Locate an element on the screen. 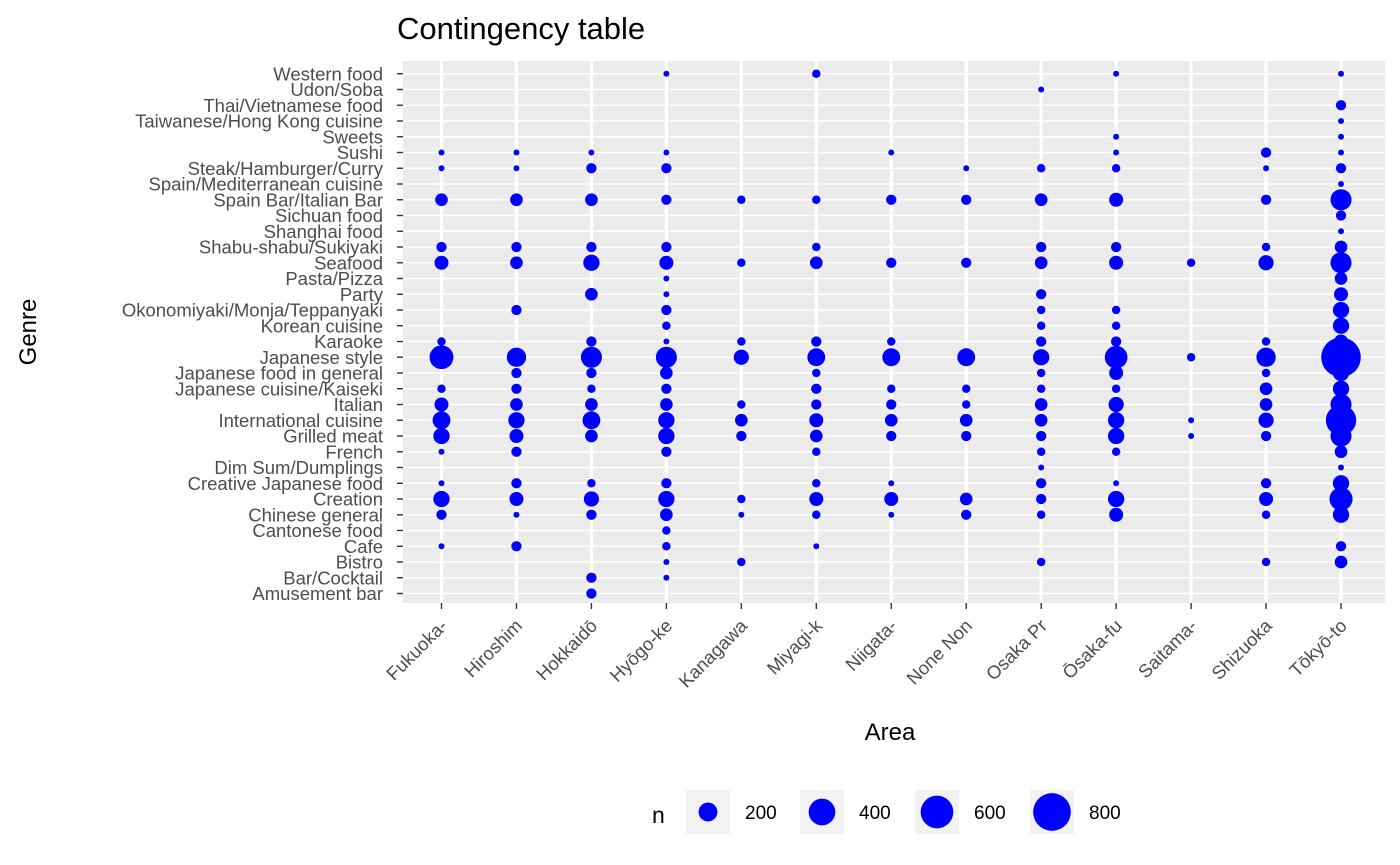  y-tick-label: Shabu-shabu/Sukiyaki is located at coordinates (291, 247).